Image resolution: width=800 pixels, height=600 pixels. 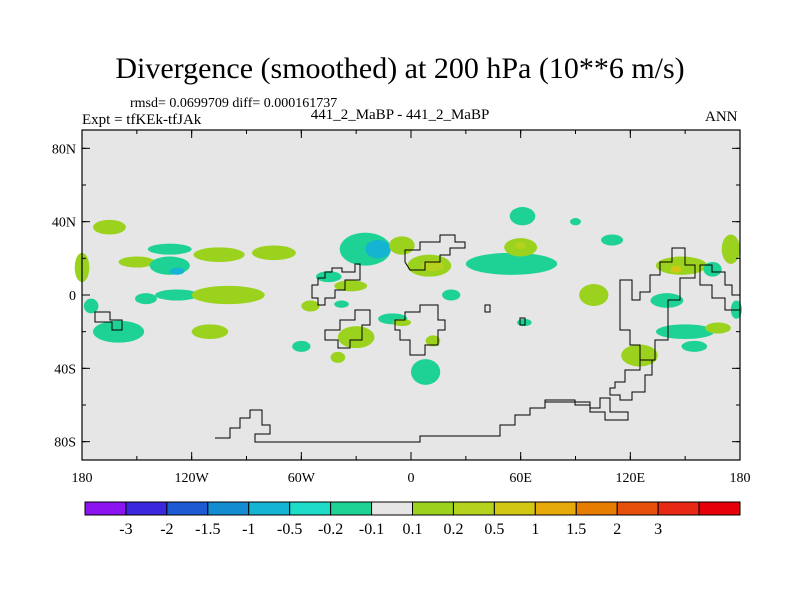 What do you see at coordinates (631, 478) in the screenshot?
I see `lon-tick-label: 120E` at bounding box center [631, 478].